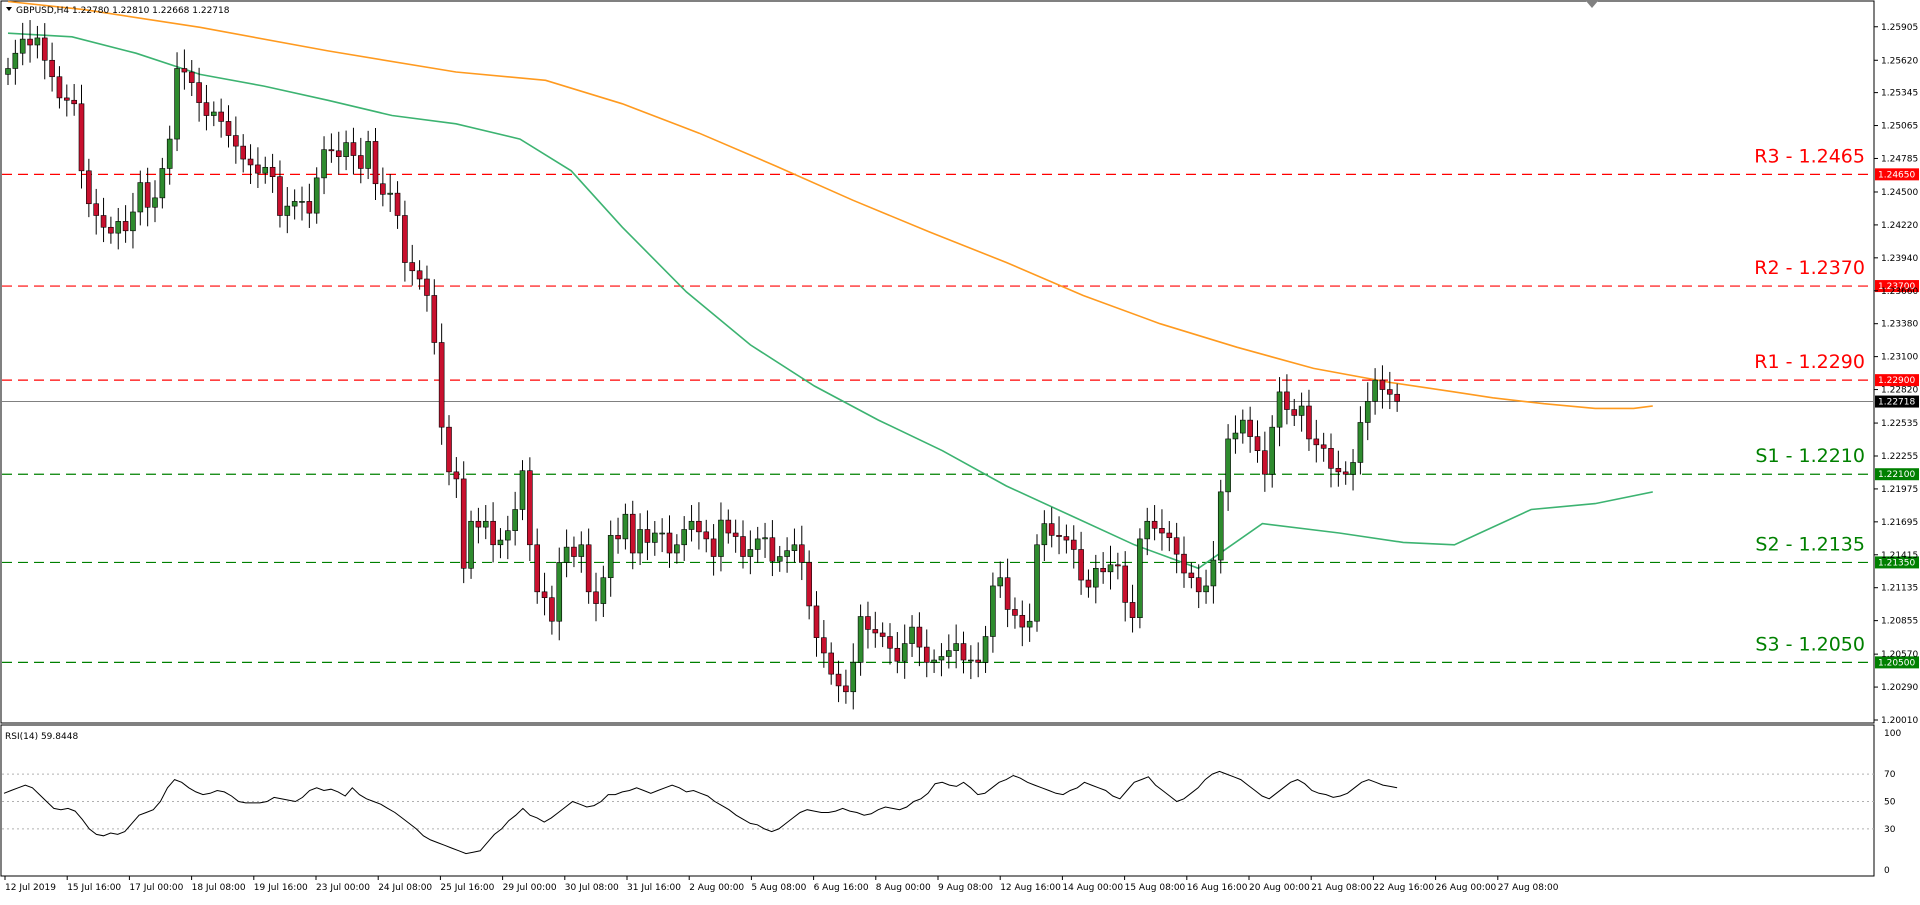  Describe the element at coordinates (41, 737) in the screenshot. I see `rsi-header: RSI(14) 59.8448` at that location.